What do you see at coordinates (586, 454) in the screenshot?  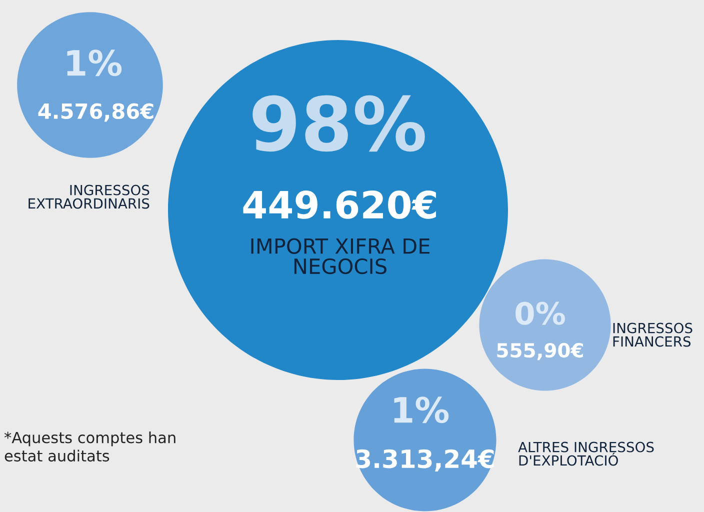 I see `category-label: ALTRES INGRESSOS D'EXPLOTACIÓ` at bounding box center [586, 454].